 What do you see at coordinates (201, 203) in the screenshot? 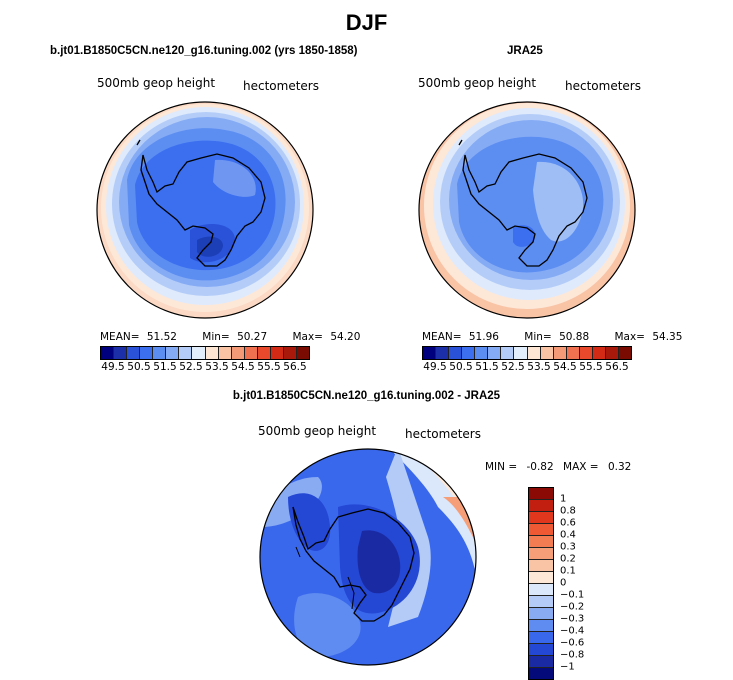
I see `panel1-antarctica-coastline` at bounding box center [201, 203].